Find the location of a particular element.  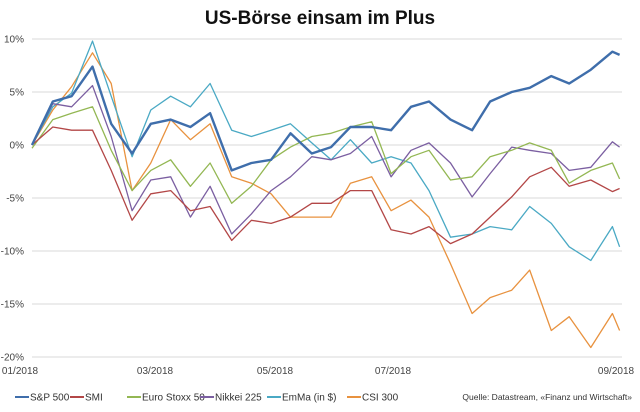

y-axis-ticks: 10% 5% 0% -5% -10% -15% -20% is located at coordinates (12, 199).